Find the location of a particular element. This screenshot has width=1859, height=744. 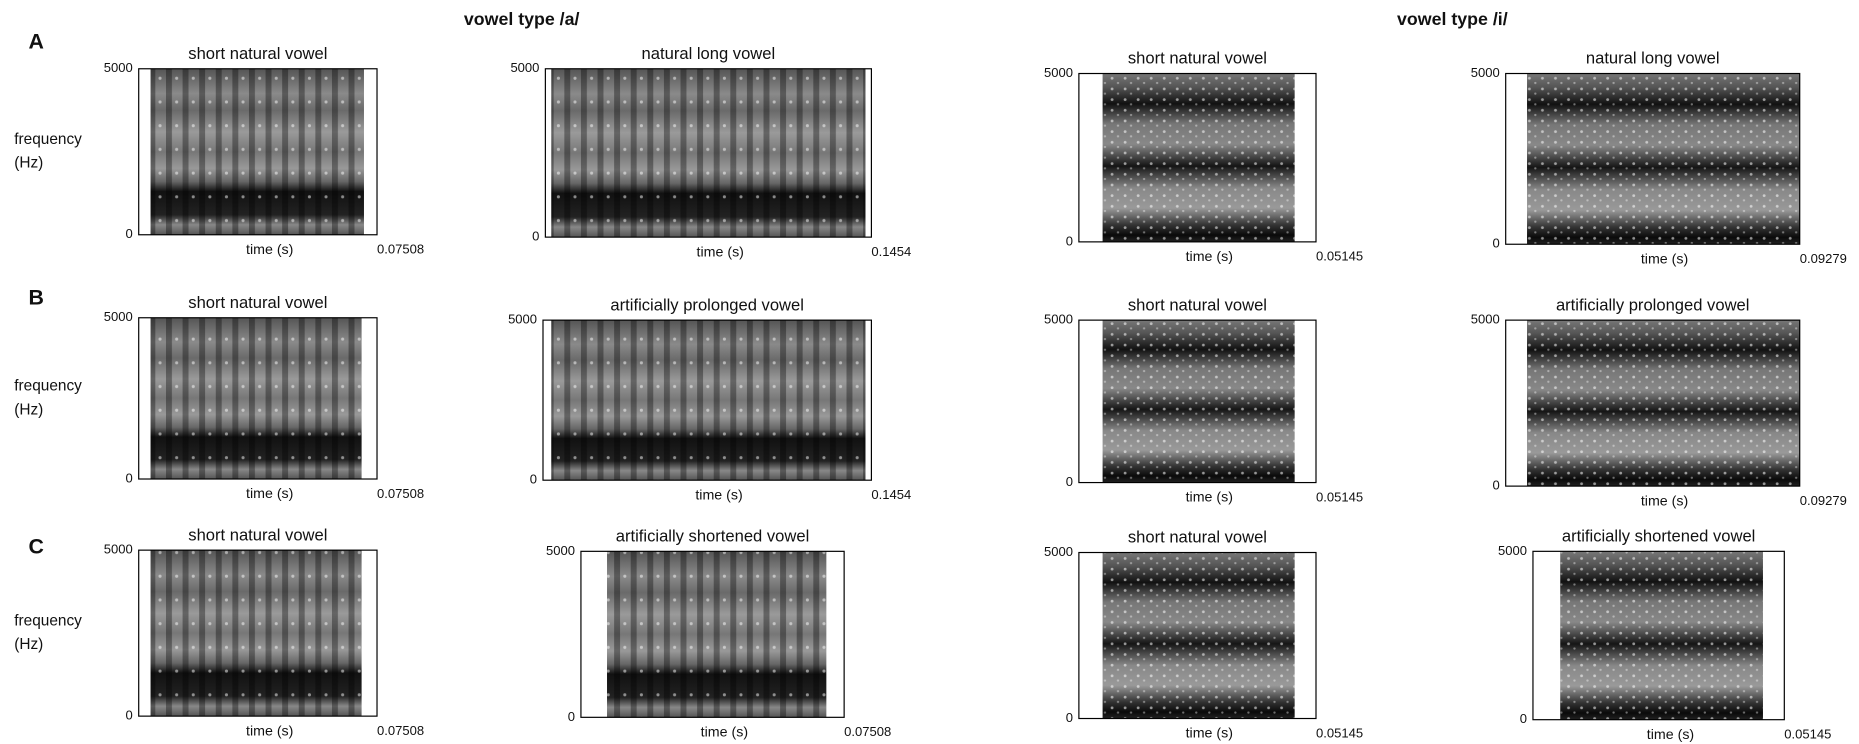

row-label: A is located at coordinates (35, 41).